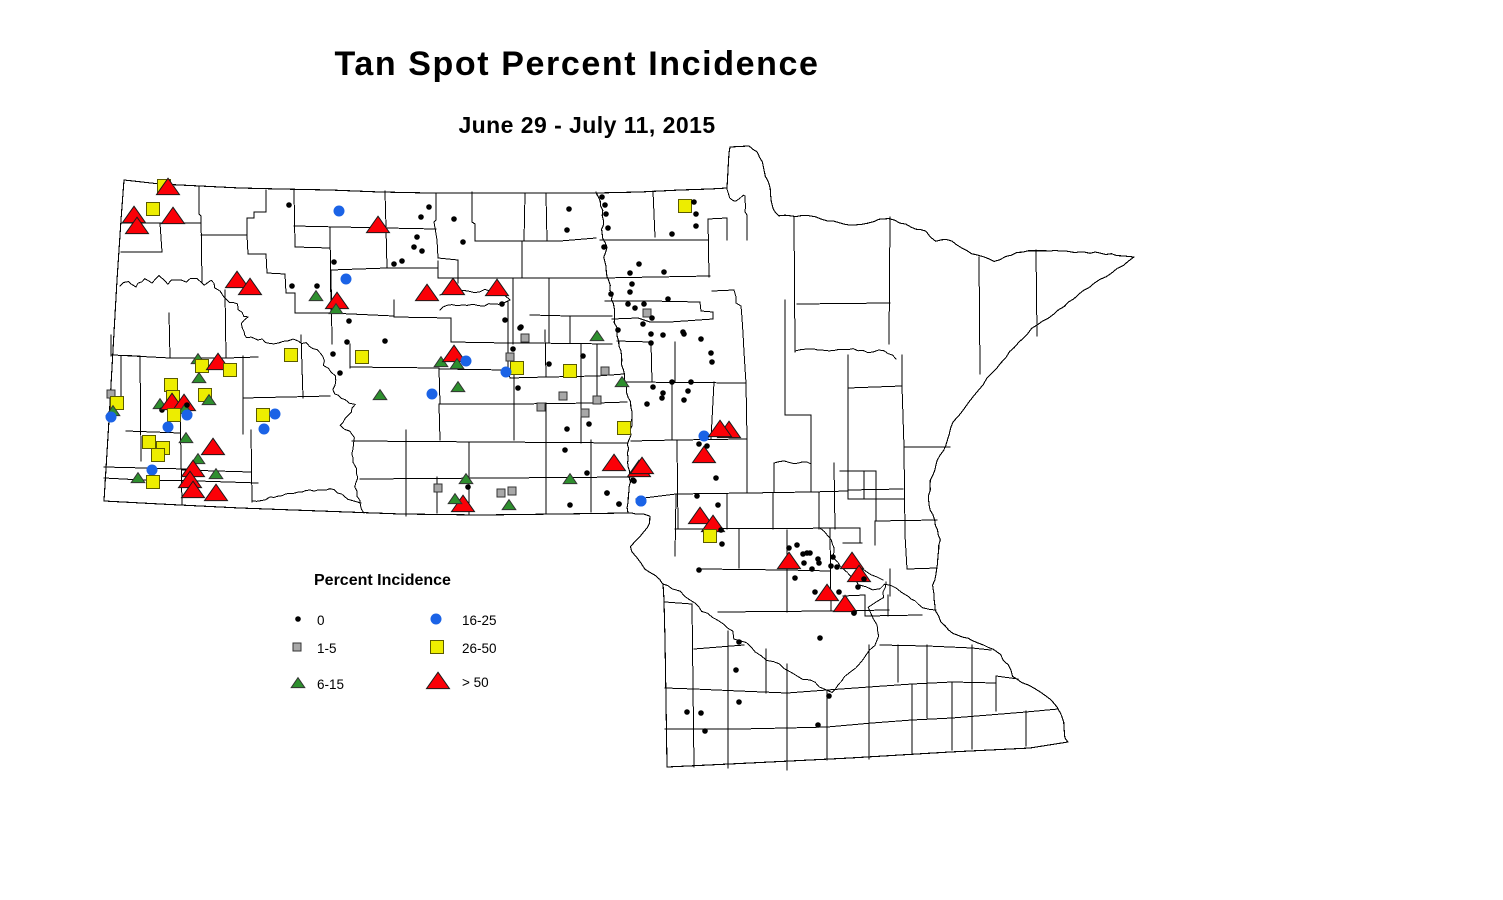  Describe the element at coordinates (479, 648) in the screenshot. I see `svg-text: 26-50` at that location.